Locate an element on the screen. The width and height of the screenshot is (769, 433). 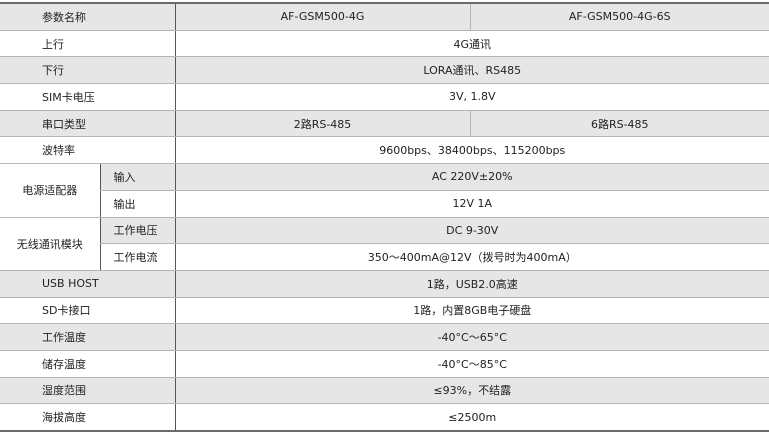
group-label: 电源适配器 is located at coordinates (50, 190).